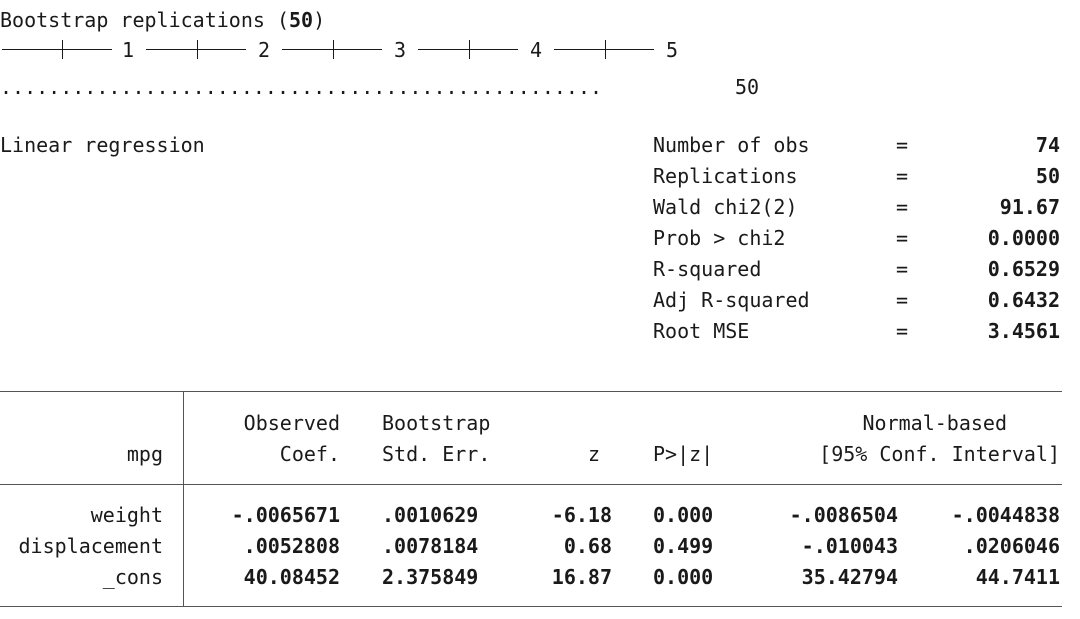 Image resolution: width=1080 pixels, height=619 pixels. What do you see at coordinates (683, 454) in the screenshot?
I see `head-p: P>|z|` at bounding box center [683, 454].